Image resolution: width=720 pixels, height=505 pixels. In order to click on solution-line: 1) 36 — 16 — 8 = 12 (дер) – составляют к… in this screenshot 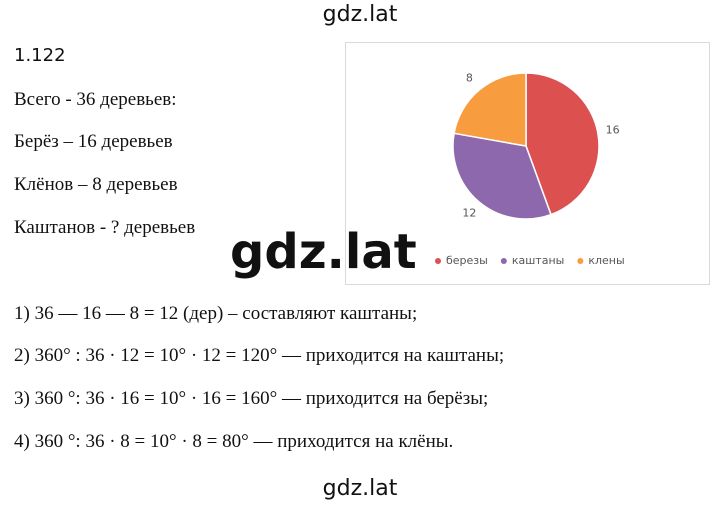, I will do `click(216, 313)`.